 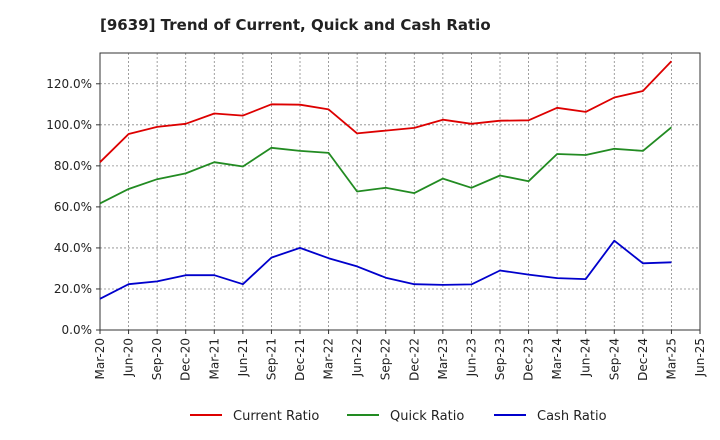 What do you see at coordinates (300, 359) in the screenshot?
I see `x-tick-label: Dec-21` at bounding box center [300, 359].